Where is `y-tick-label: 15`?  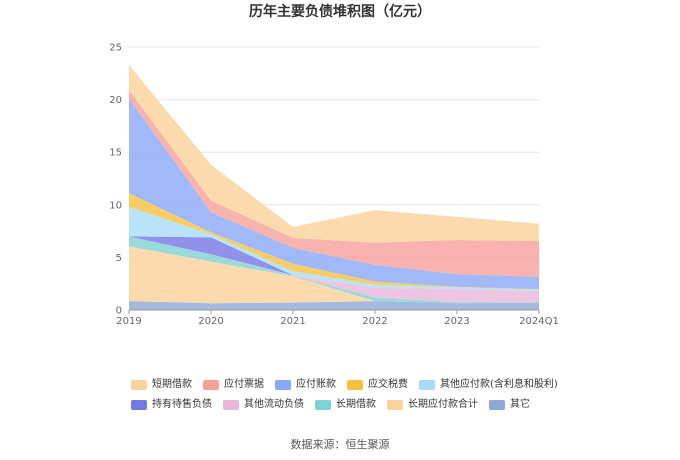
y-tick-label: 15 is located at coordinates (115, 153).